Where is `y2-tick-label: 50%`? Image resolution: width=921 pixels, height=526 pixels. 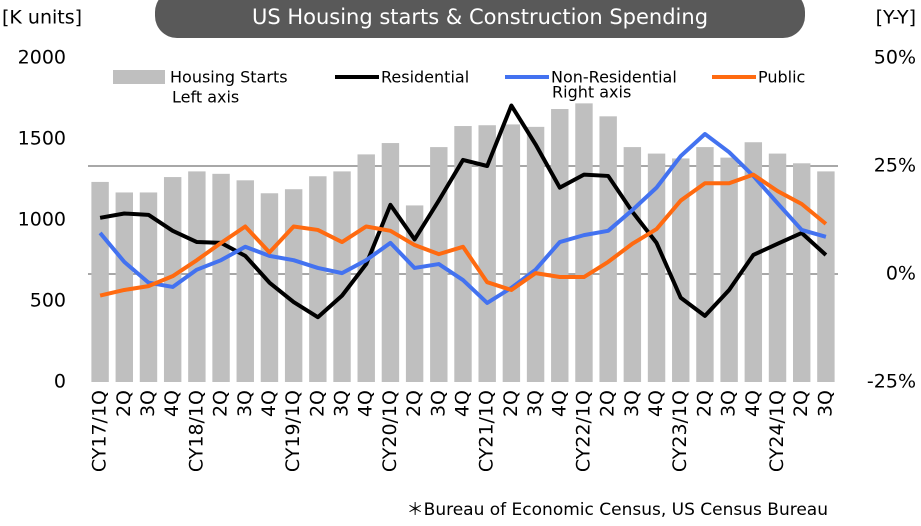 y2-tick-label: 50% is located at coordinates (895, 58).